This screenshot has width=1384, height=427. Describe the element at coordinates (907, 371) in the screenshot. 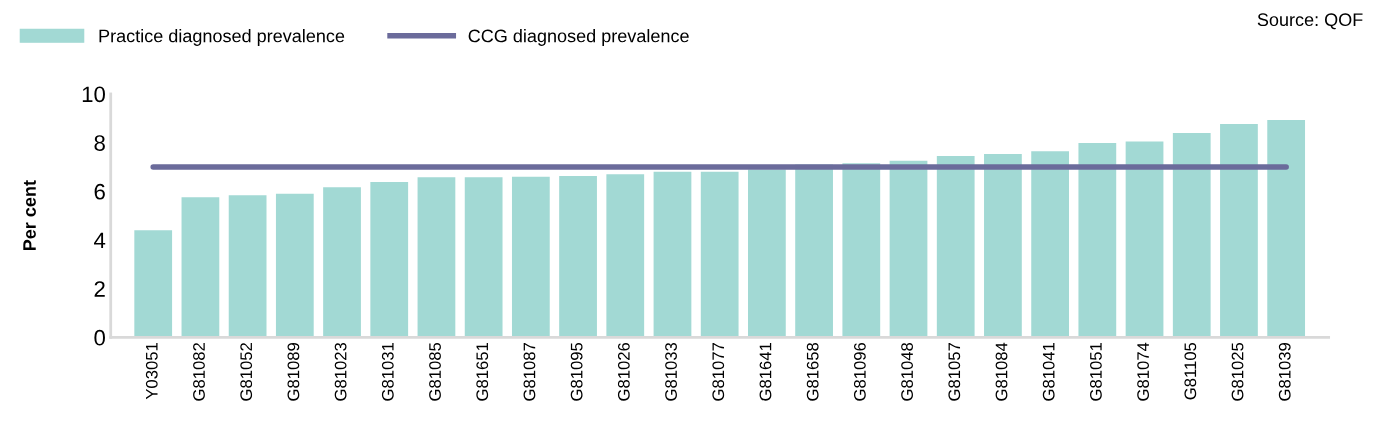

I see `x-tick-label: G81048` at that location.